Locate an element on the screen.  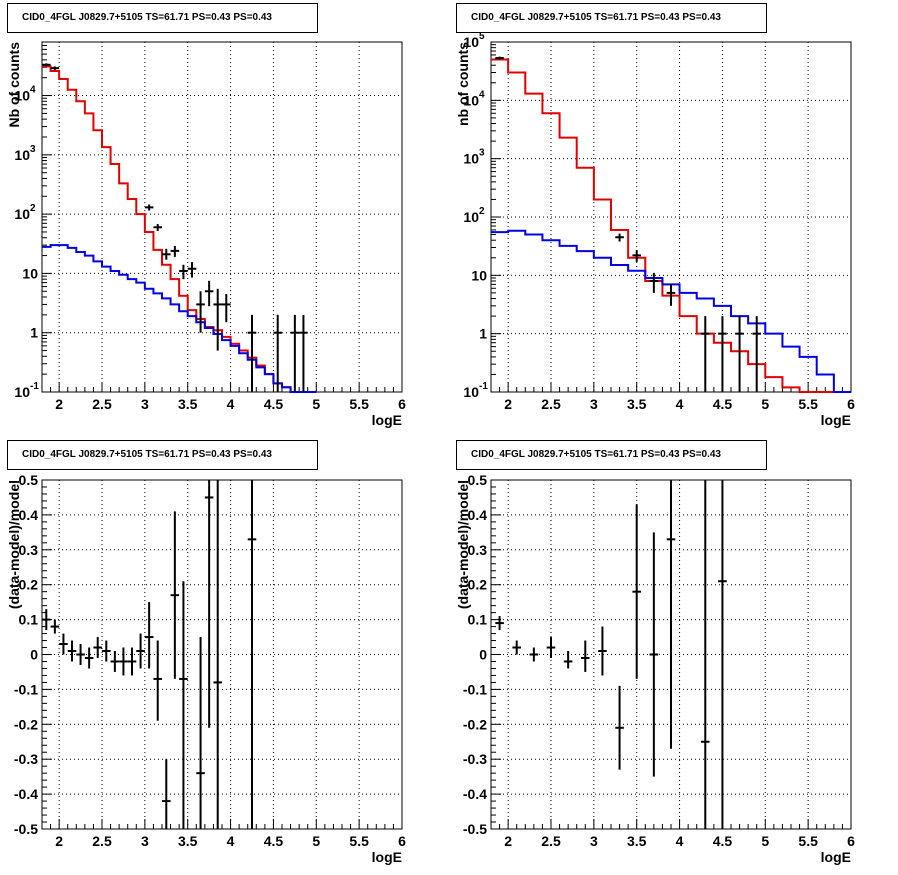
y-axis-label: nb of counts is located at coordinates (463, 84).